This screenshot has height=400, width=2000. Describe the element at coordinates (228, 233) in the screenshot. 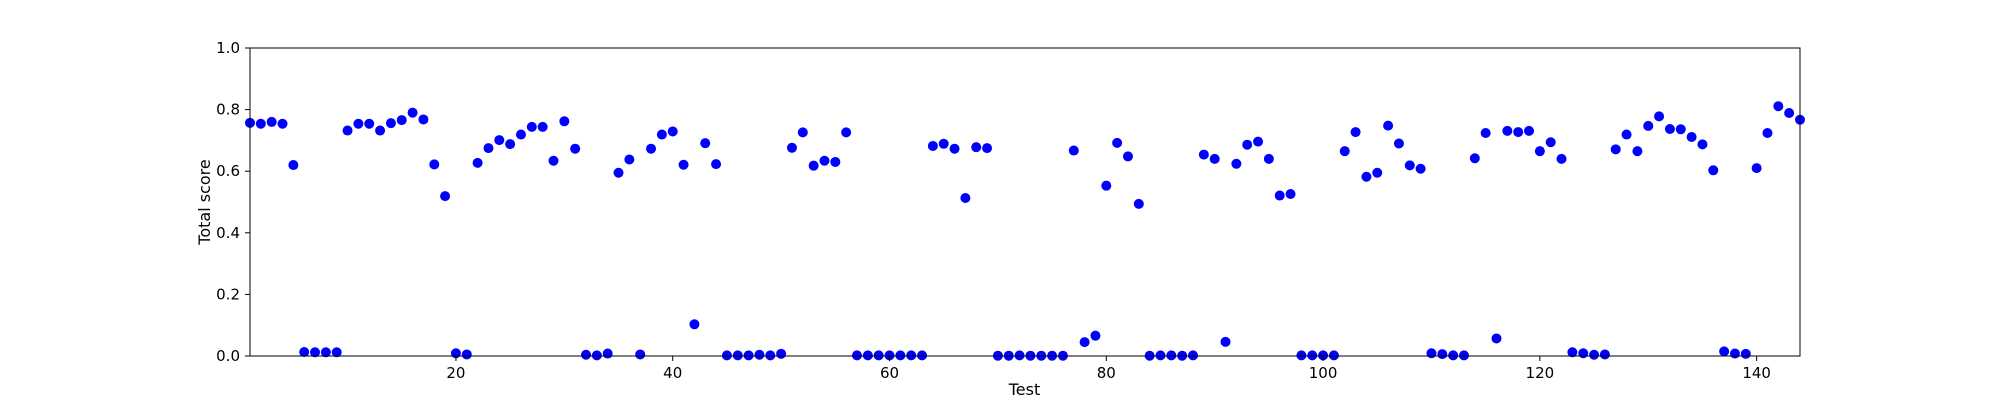

I see `y-tick-label: 0.4` at that location.